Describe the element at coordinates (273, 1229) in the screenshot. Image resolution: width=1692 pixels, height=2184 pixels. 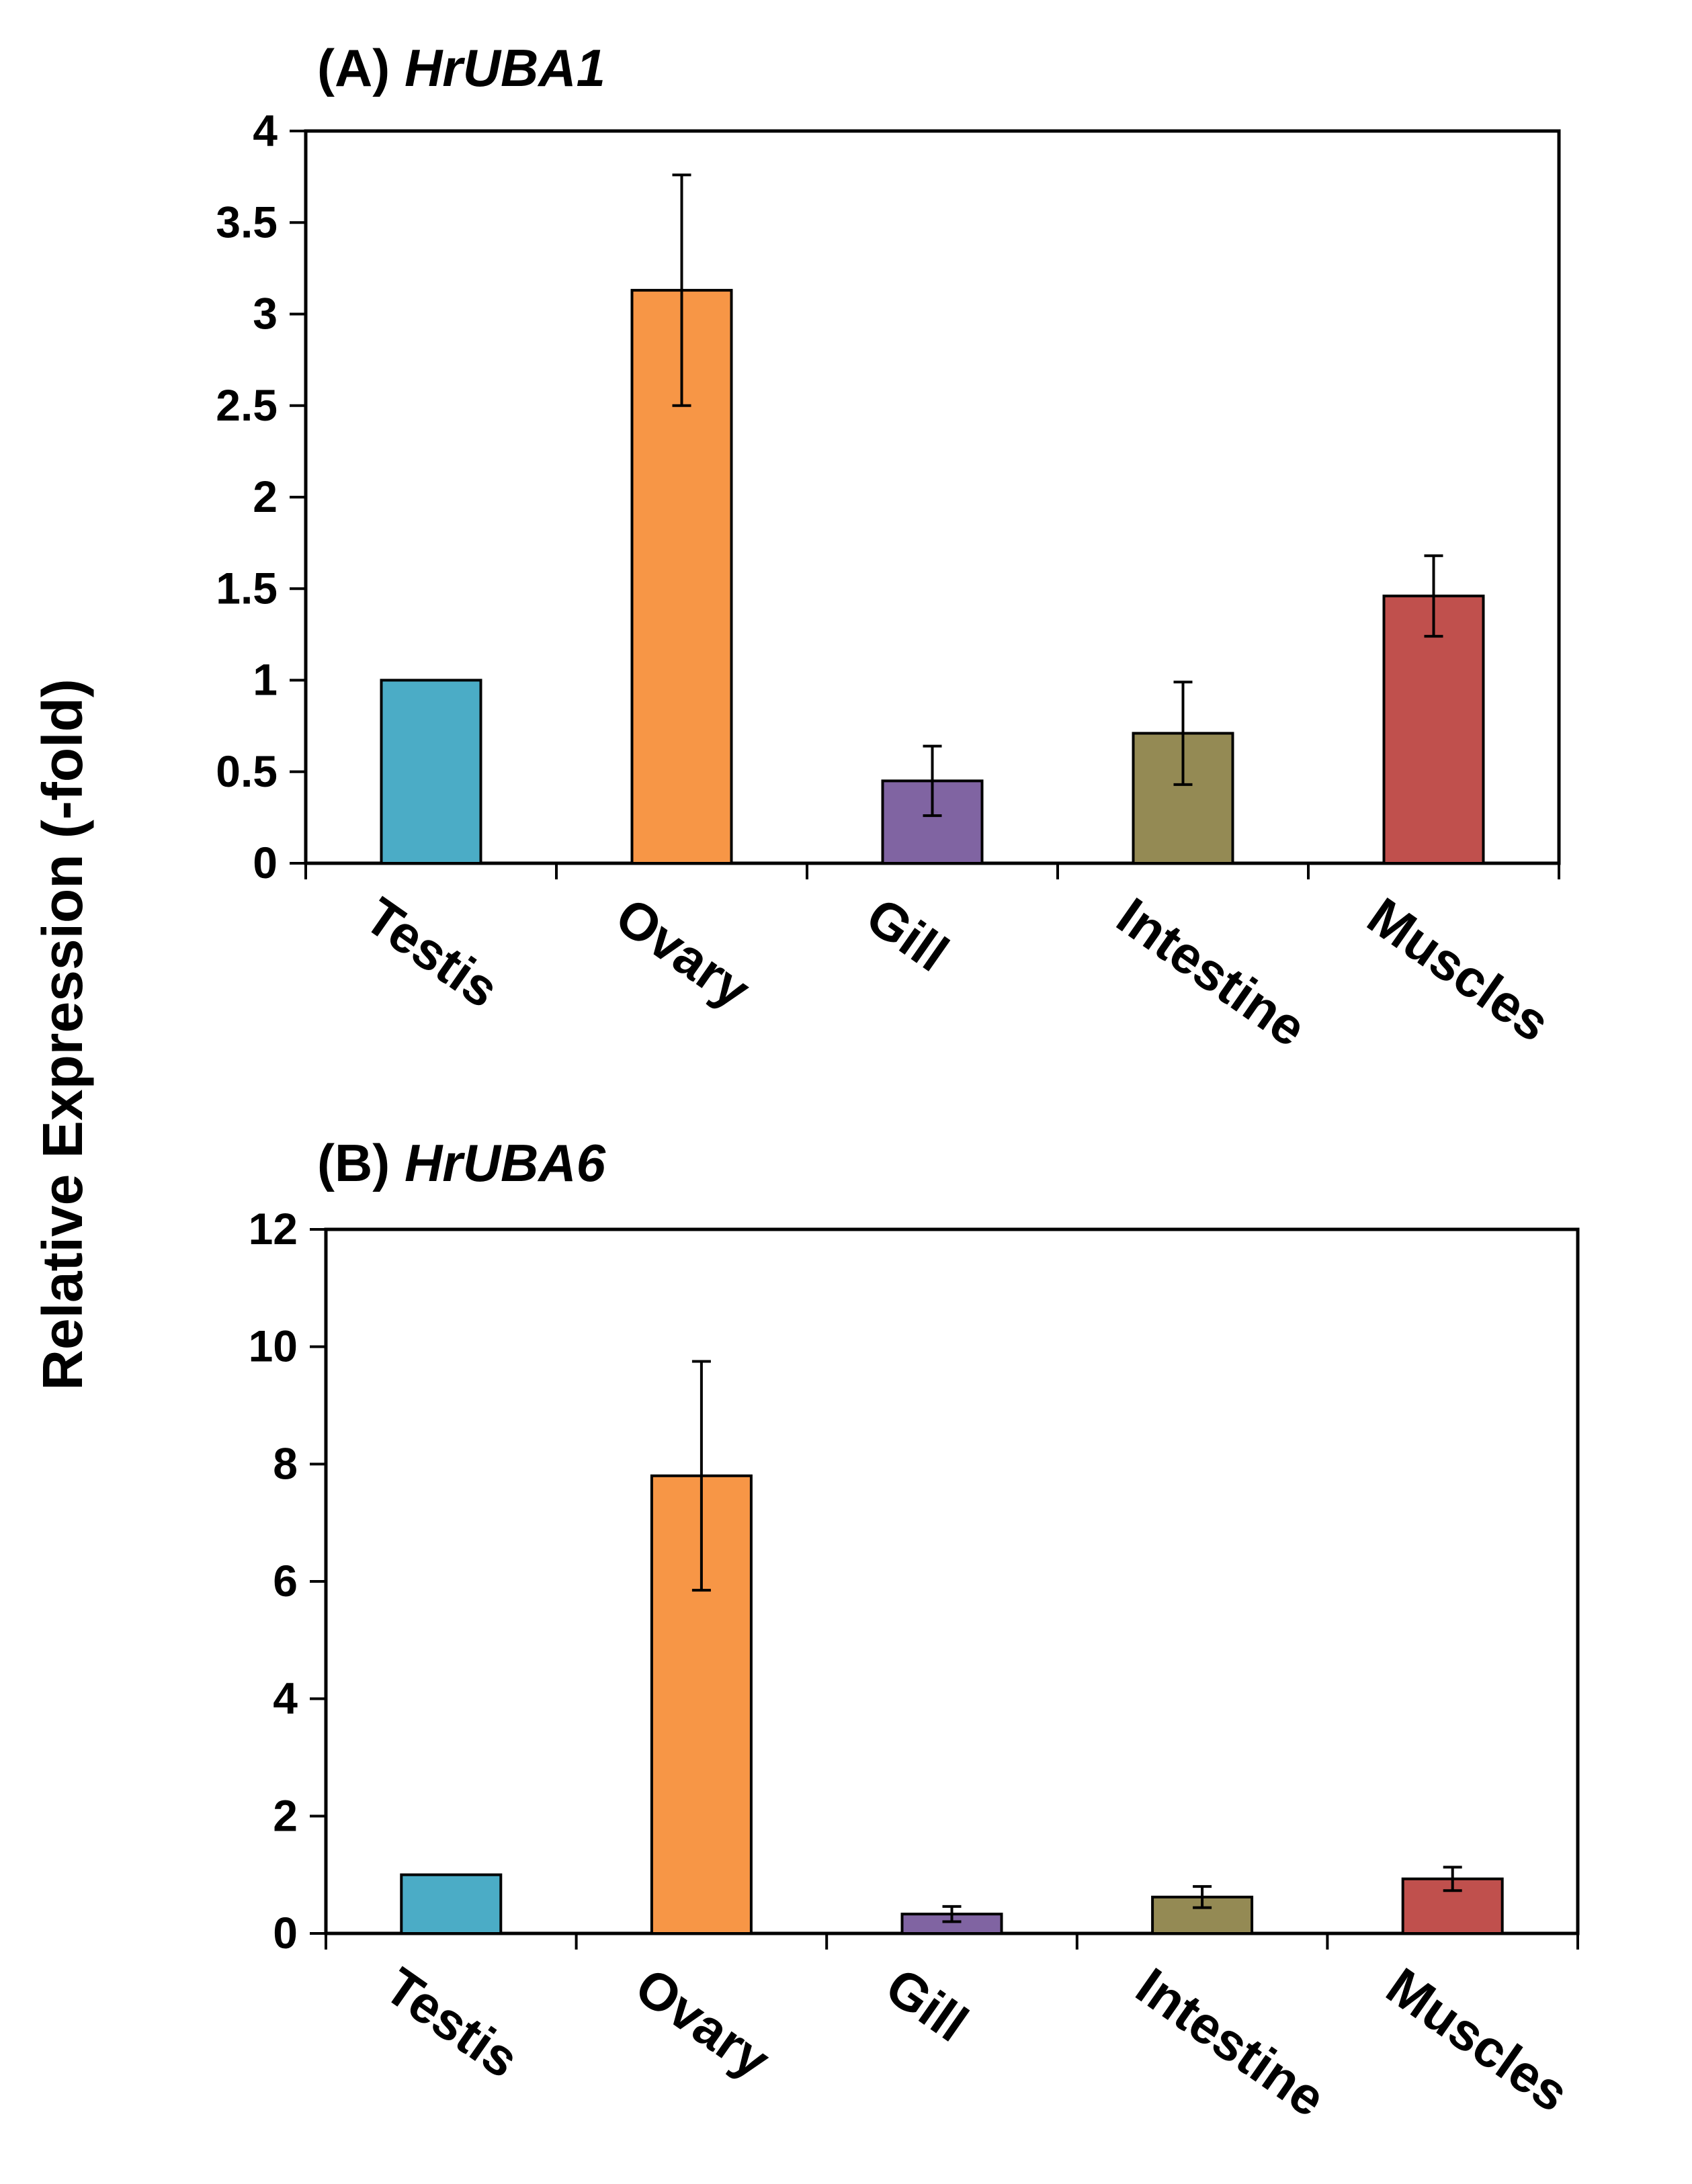
I see `panel-b-y-tick-label: 12` at that location.